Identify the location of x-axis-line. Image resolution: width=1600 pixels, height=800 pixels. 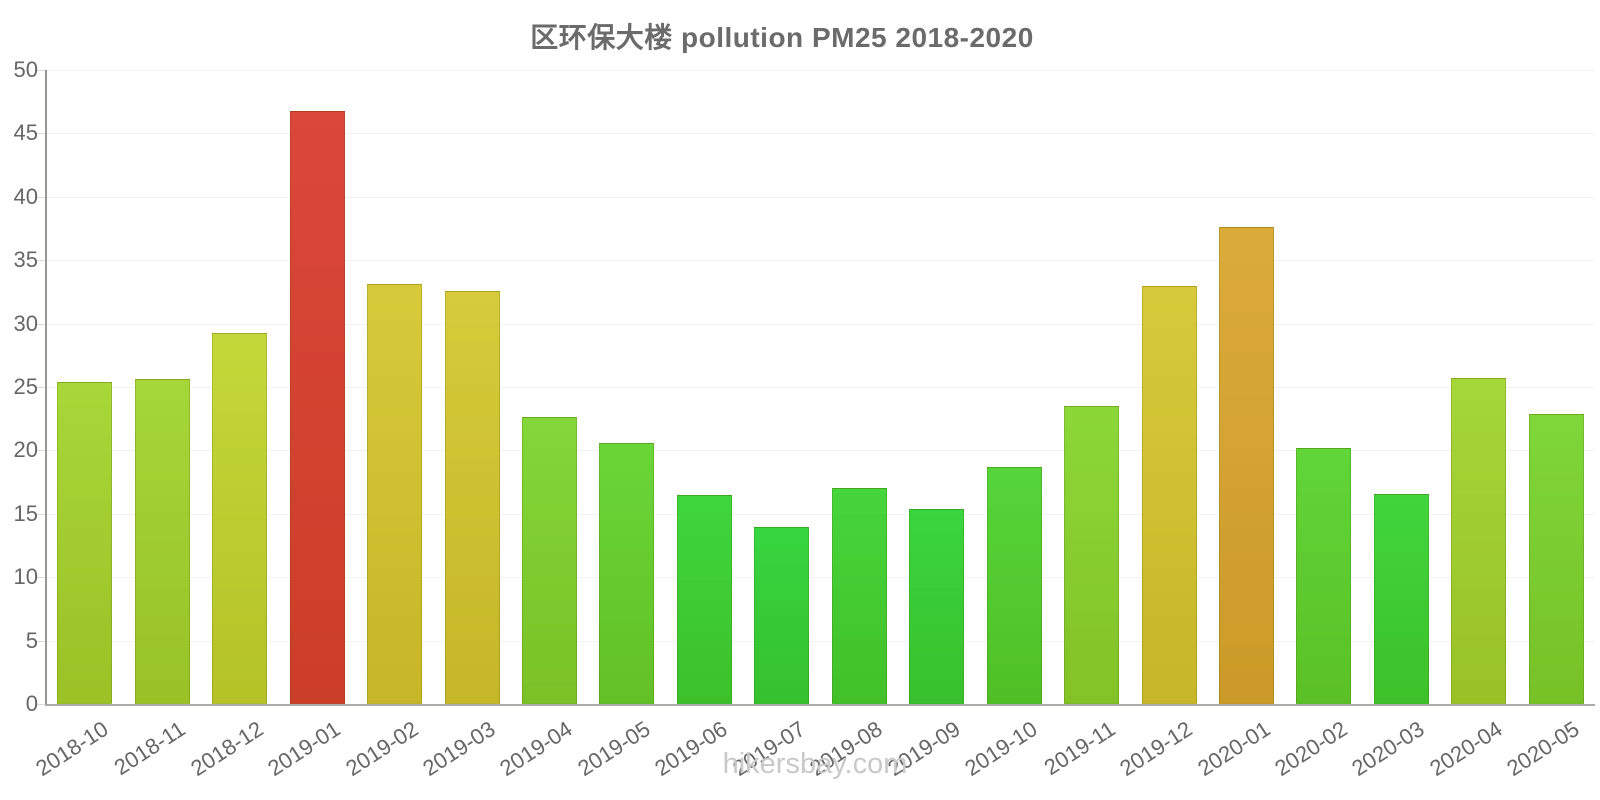
(820, 705).